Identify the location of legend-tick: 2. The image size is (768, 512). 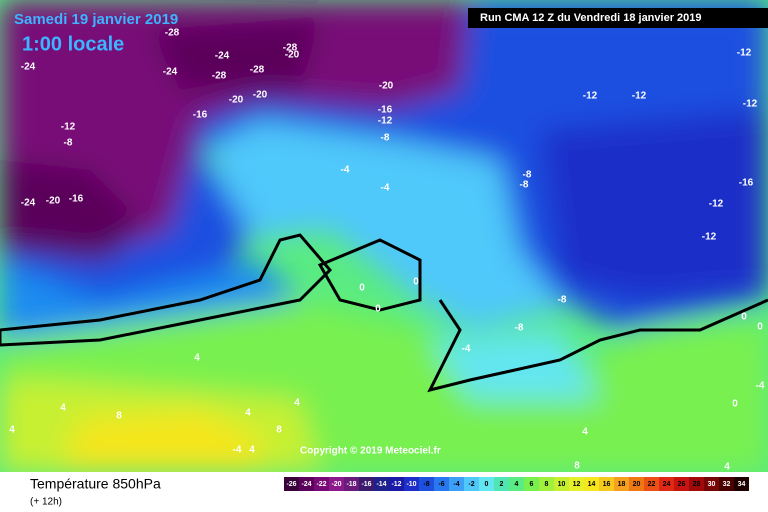
(502, 484).